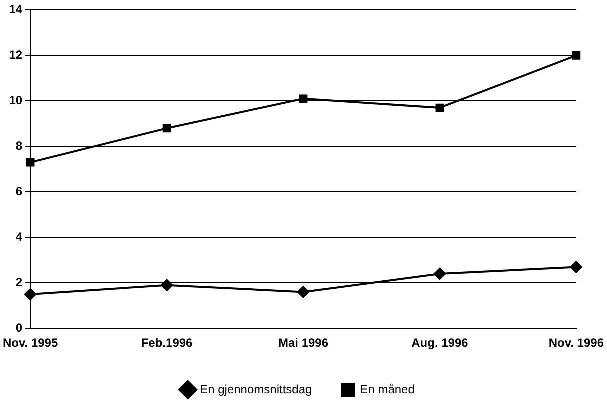  Describe the element at coordinates (256, 389) in the screenshot. I see `legend-label: En gjennomsnittsdag` at that location.